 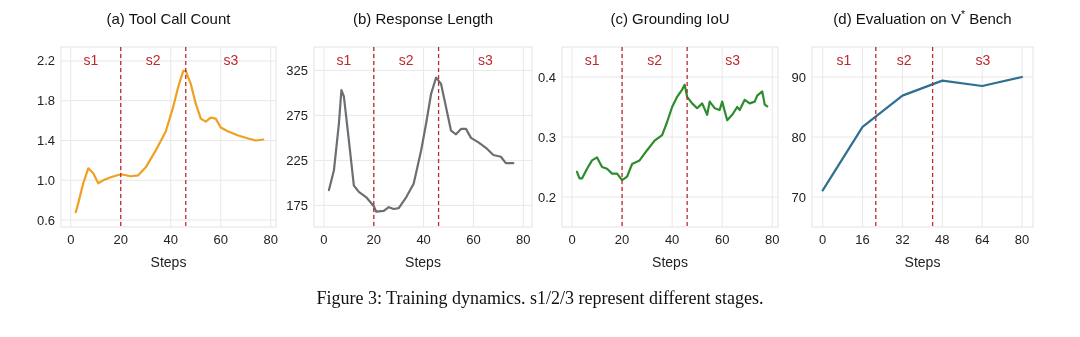 What do you see at coordinates (862, 239) in the screenshot?
I see `x-tick-label: 16` at bounding box center [862, 239].